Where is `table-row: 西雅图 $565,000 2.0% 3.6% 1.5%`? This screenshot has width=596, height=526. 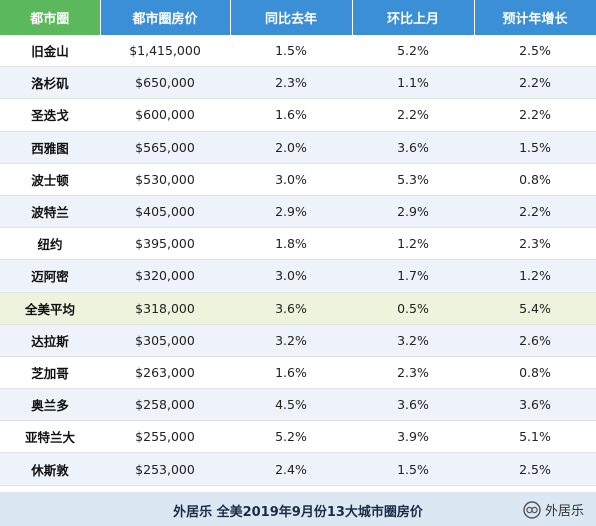
table-row: 西雅图 $565,000 2.0% 3.6% 1.5% is located at coordinates (298, 147).